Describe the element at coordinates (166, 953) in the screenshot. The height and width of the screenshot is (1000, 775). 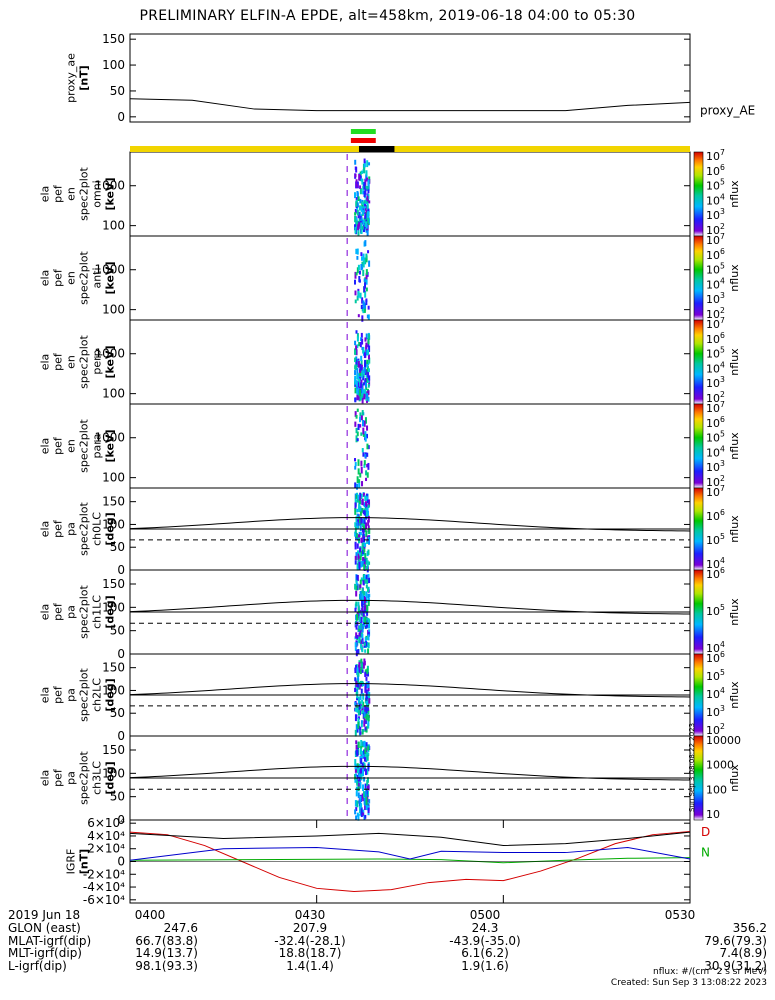
I see `orbit-value: 14.9(13.7)` at that location.